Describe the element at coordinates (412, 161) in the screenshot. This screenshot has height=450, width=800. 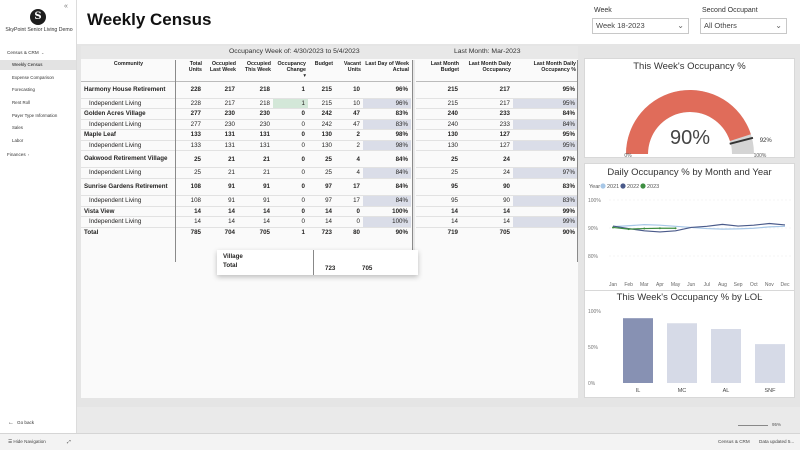
I see `column-separator` at that location.